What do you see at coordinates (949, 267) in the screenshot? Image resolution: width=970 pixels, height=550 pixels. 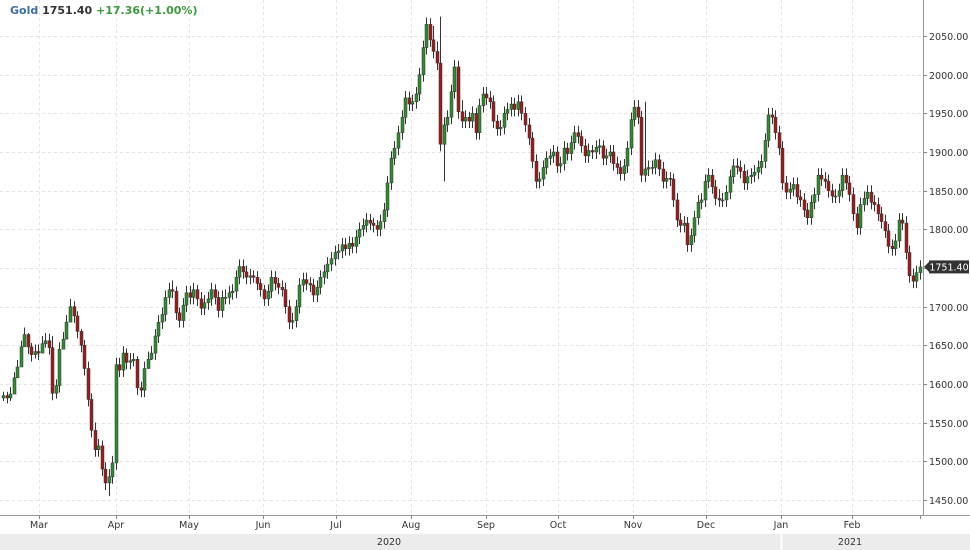 I see `last-price-box` at bounding box center [949, 267].